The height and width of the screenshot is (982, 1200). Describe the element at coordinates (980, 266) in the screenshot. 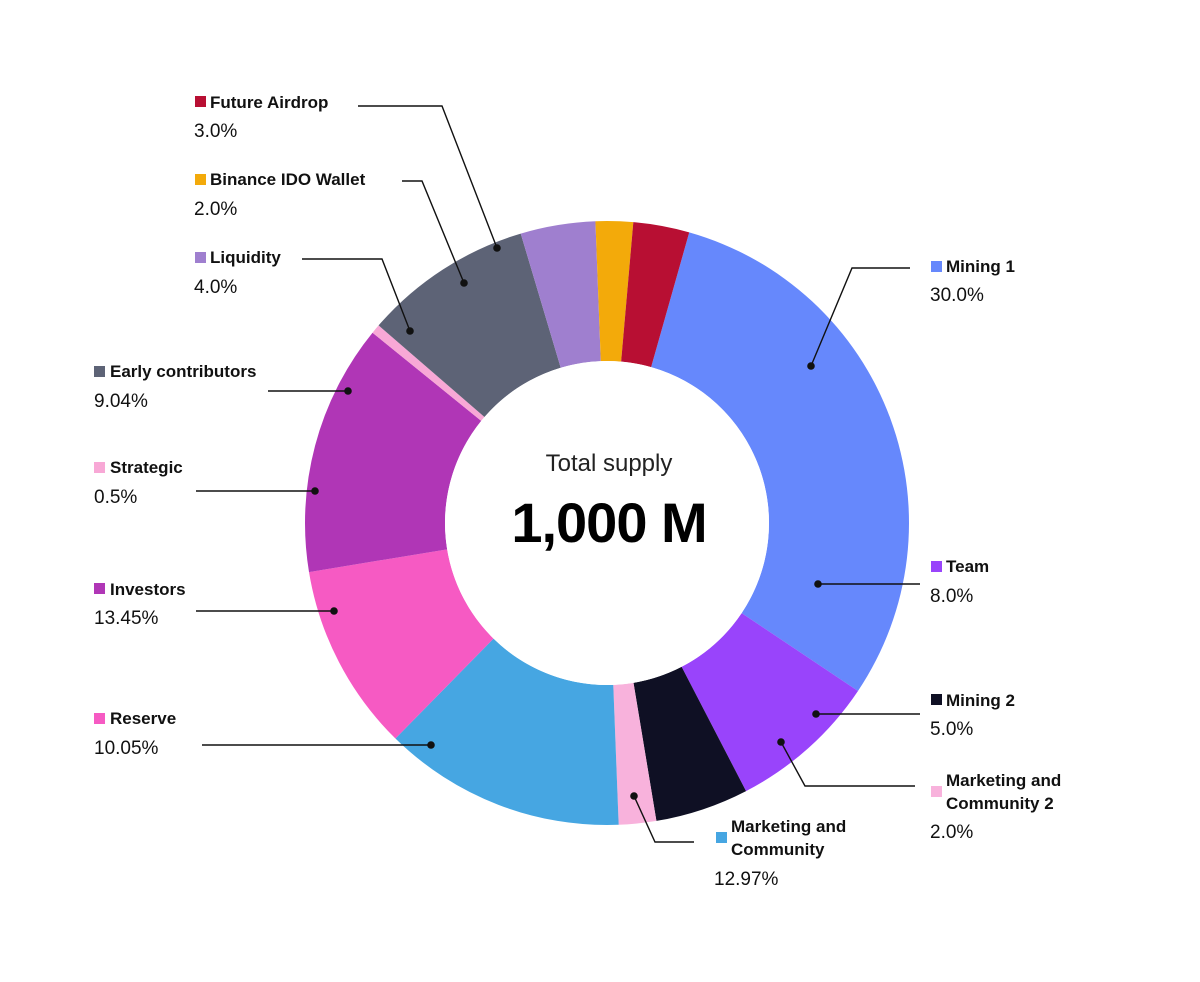

I see `legend-name-mining-1: Mining 1` at that location.